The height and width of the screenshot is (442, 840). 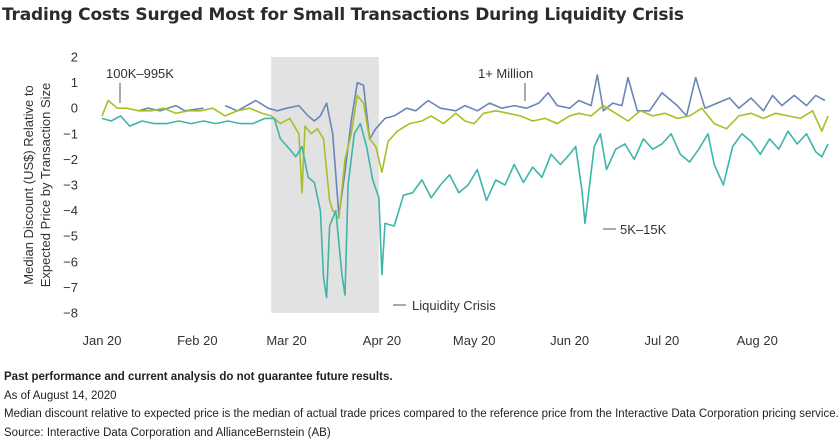 What do you see at coordinates (101, 340) in the screenshot?
I see `x-tick-label: Jan 20` at bounding box center [101, 340].